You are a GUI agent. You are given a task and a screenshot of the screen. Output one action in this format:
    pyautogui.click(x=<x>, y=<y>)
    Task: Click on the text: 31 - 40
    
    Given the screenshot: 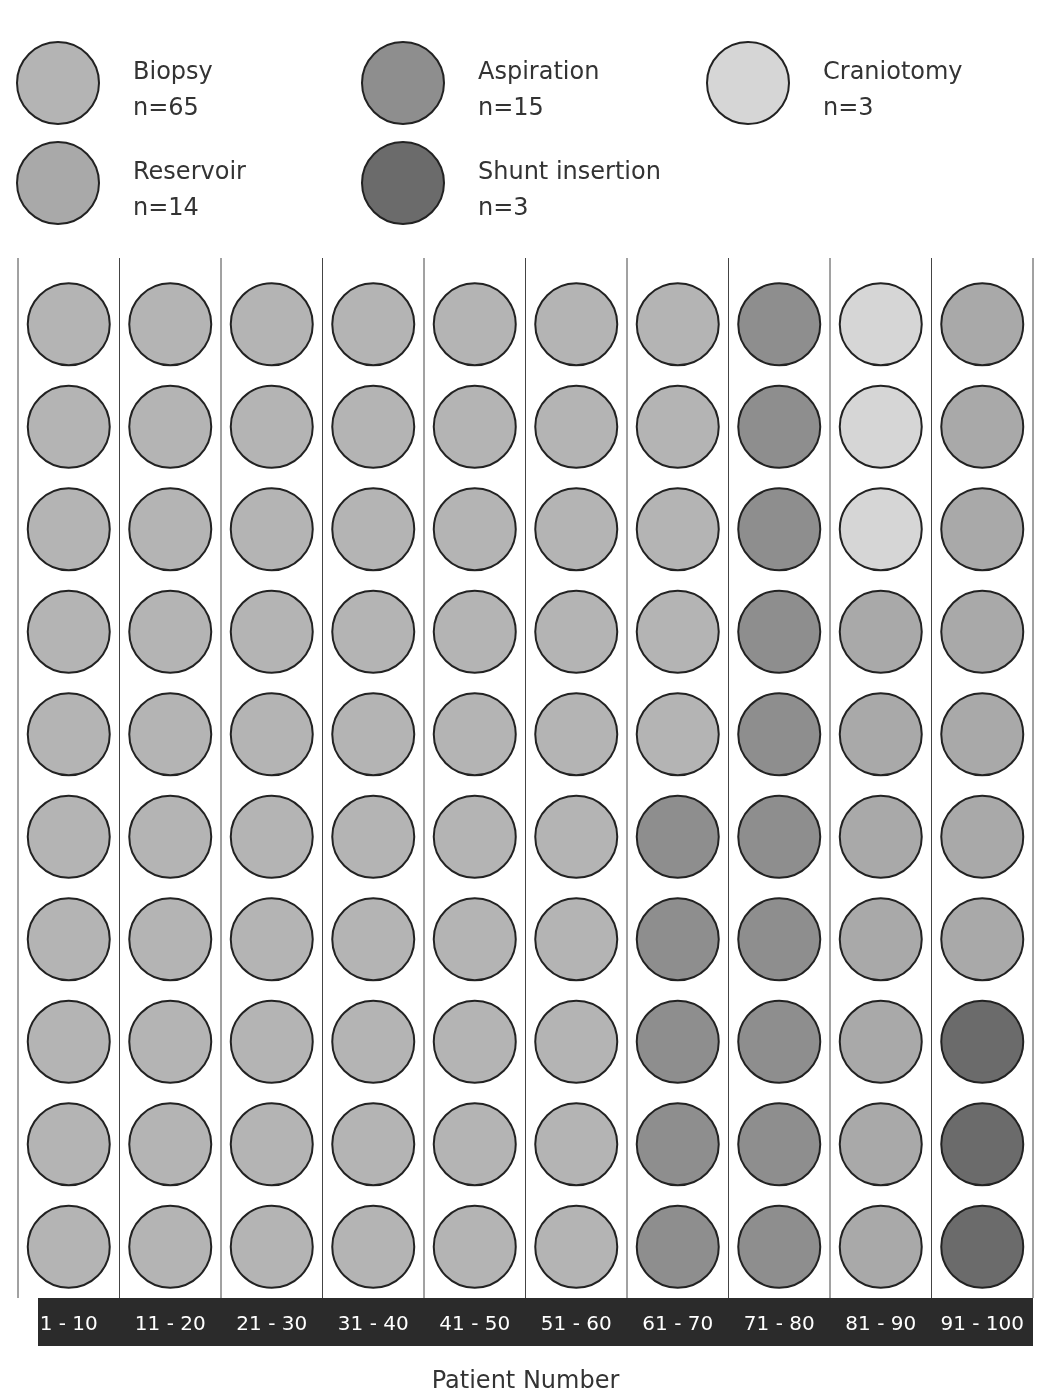 What is the action you would take?
    pyautogui.click(x=373, y=1323)
    